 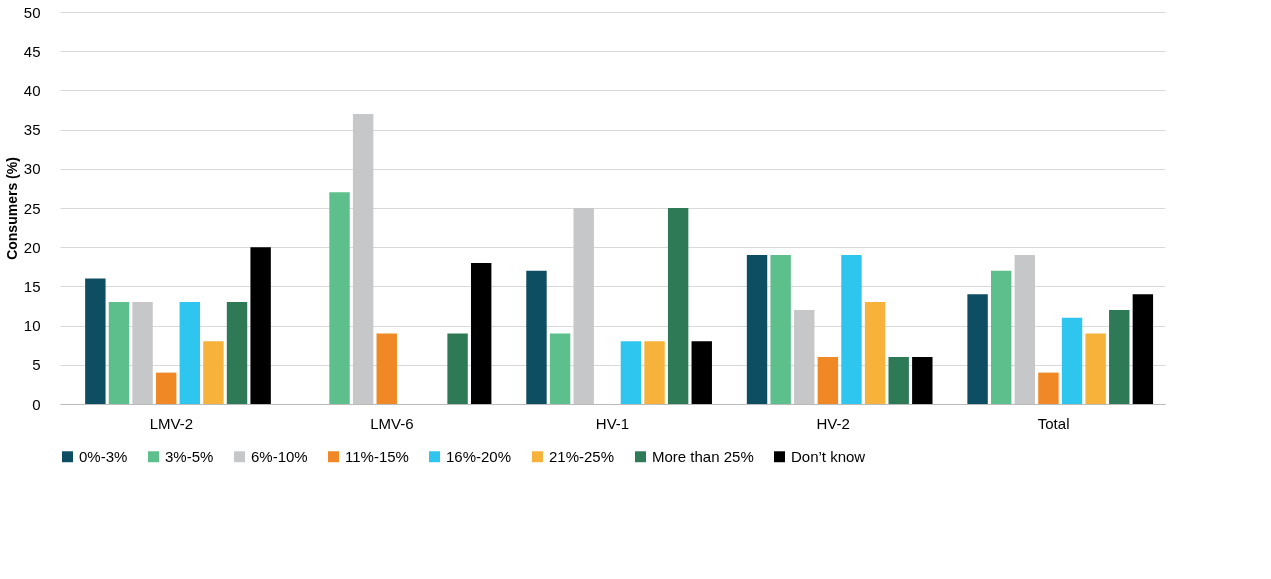 What do you see at coordinates (32, 286) in the screenshot?
I see `y-tick-label: 15` at bounding box center [32, 286].